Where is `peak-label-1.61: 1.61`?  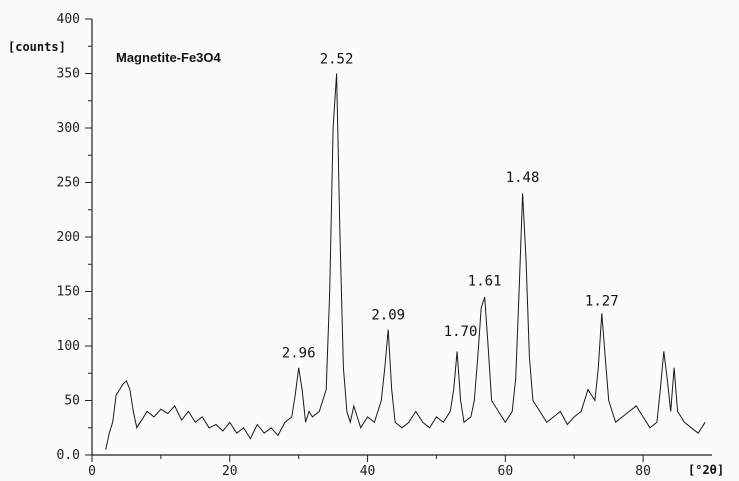 peak-label-1.61: 1.61 is located at coordinates (485, 282).